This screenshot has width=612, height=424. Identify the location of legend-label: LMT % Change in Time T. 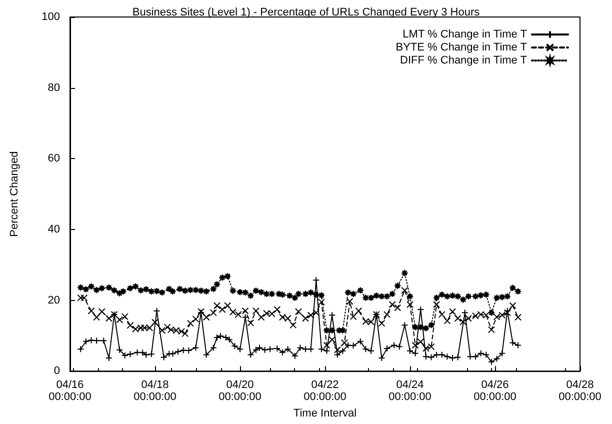
(465, 34).